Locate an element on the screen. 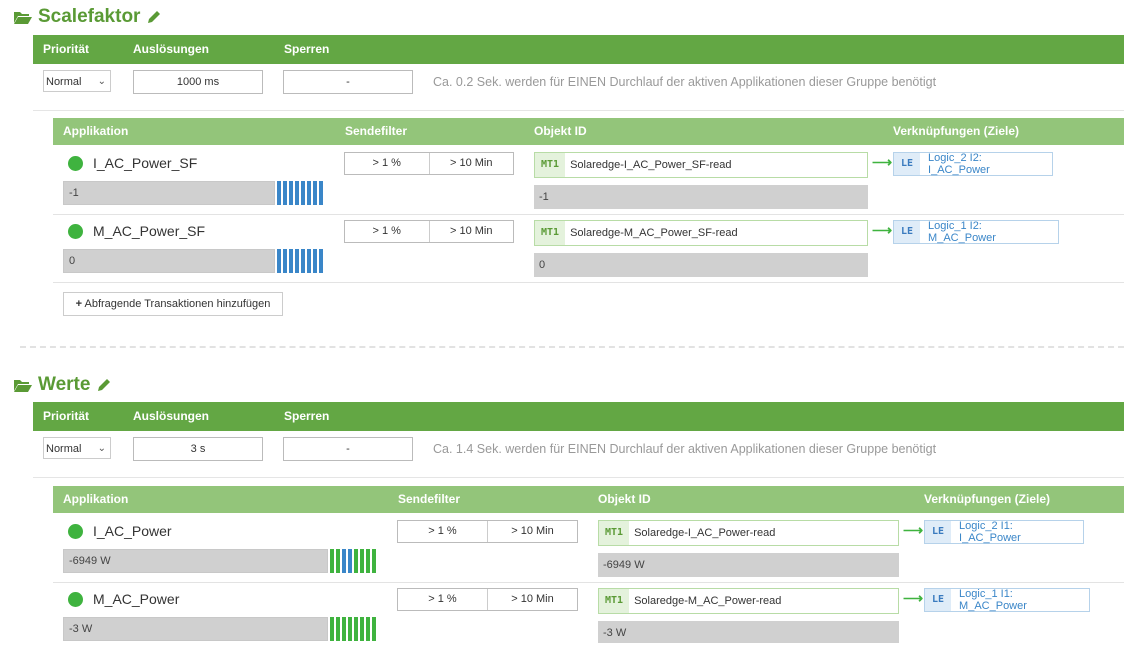  group-title-scalefaktor: Scalefaktor is located at coordinates (88, 17).